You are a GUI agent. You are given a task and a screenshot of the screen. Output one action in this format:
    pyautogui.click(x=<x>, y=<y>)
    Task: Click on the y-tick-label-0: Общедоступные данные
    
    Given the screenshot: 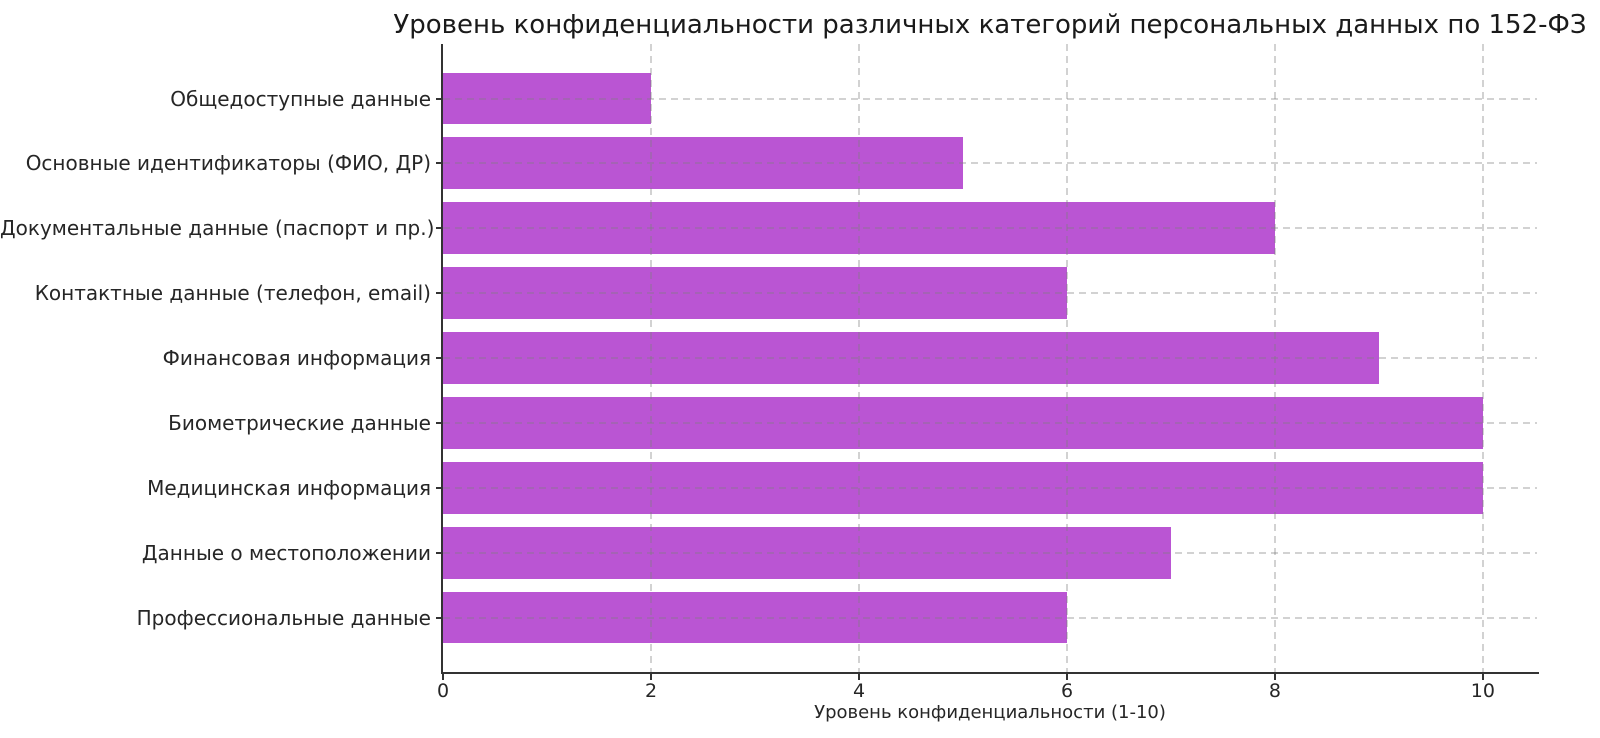 What is the action you would take?
    pyautogui.click(x=300, y=98)
    